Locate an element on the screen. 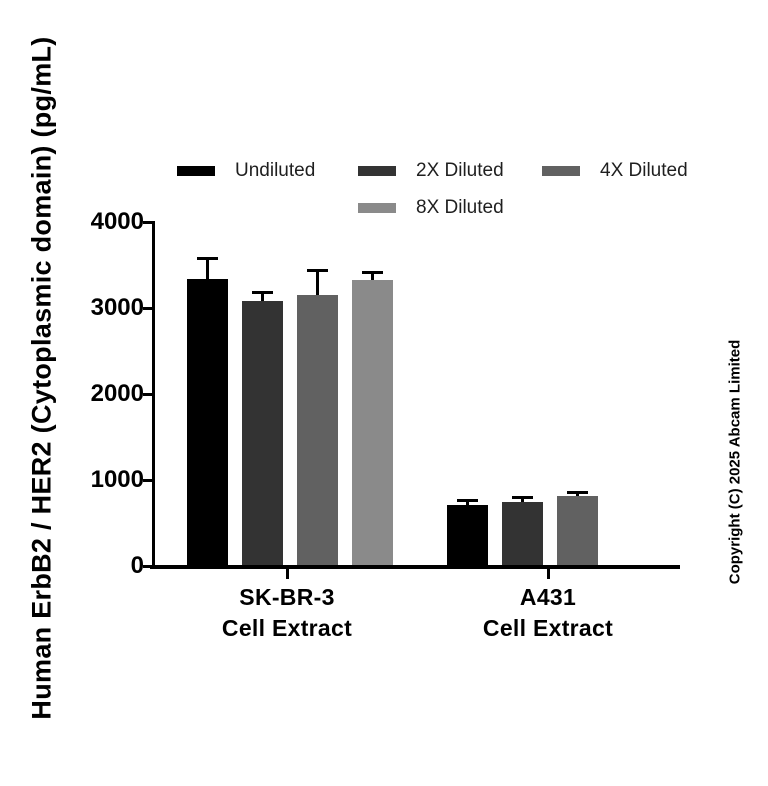 This screenshot has height=786, width=768. legend-label: 8X Diluted is located at coordinates (460, 207).